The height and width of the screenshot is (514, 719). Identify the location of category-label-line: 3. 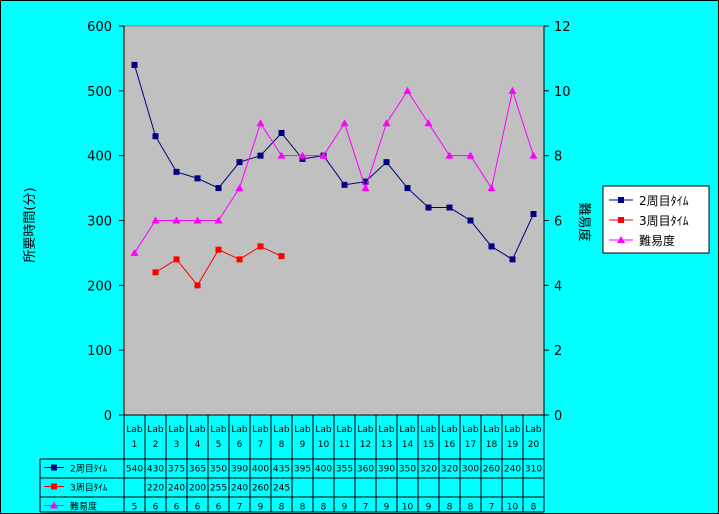
(177, 445).